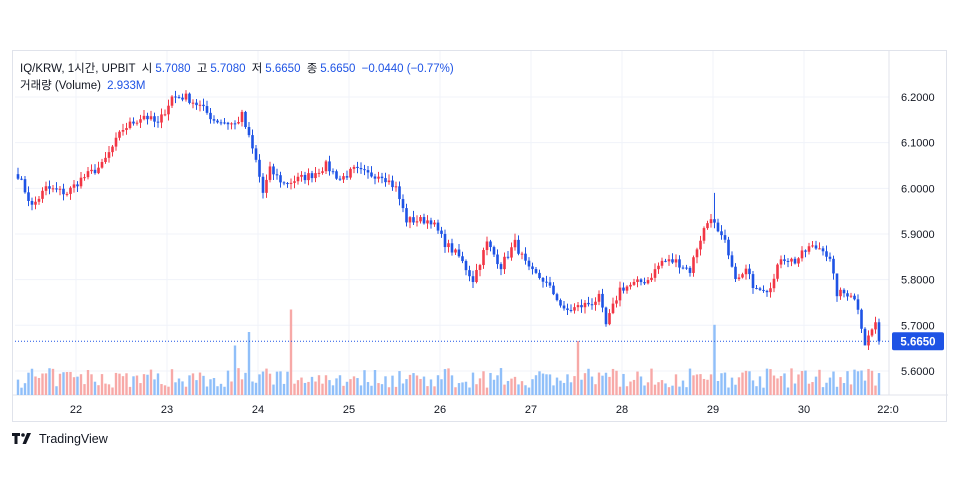 This screenshot has height=500, width=960. I want to click on legend-volume-label: 거래량 (Volume), so click(60, 86).